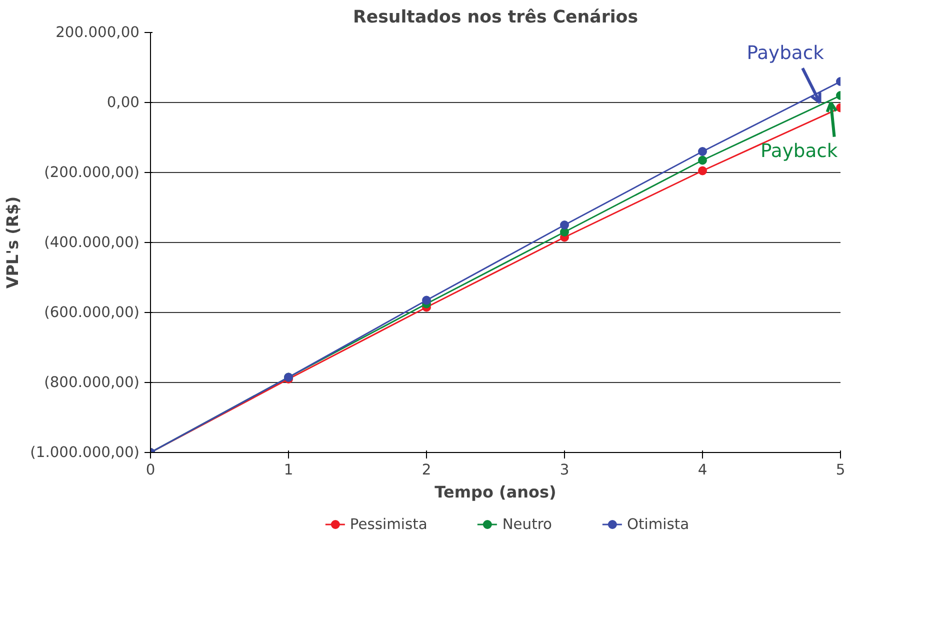  I want to click on x-axis-title: Tempo (anos), so click(495, 492).